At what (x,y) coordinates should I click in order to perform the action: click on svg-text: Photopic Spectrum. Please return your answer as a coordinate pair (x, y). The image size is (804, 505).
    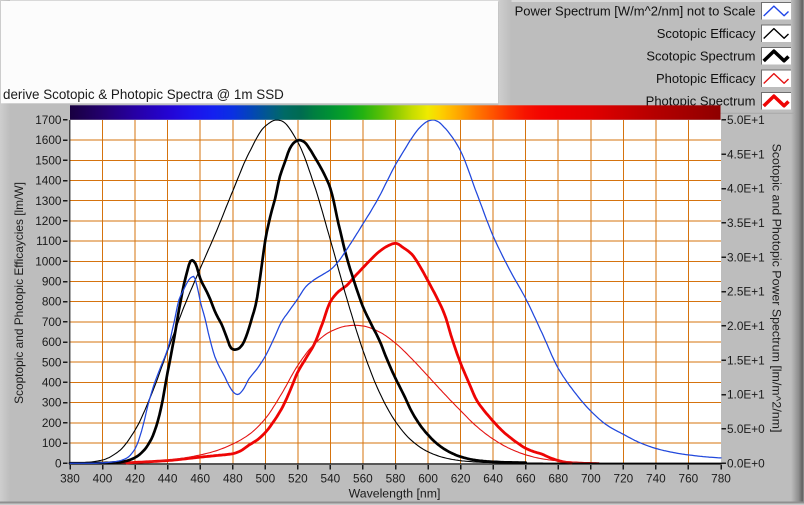
    Looking at the image, I should click on (701, 101).